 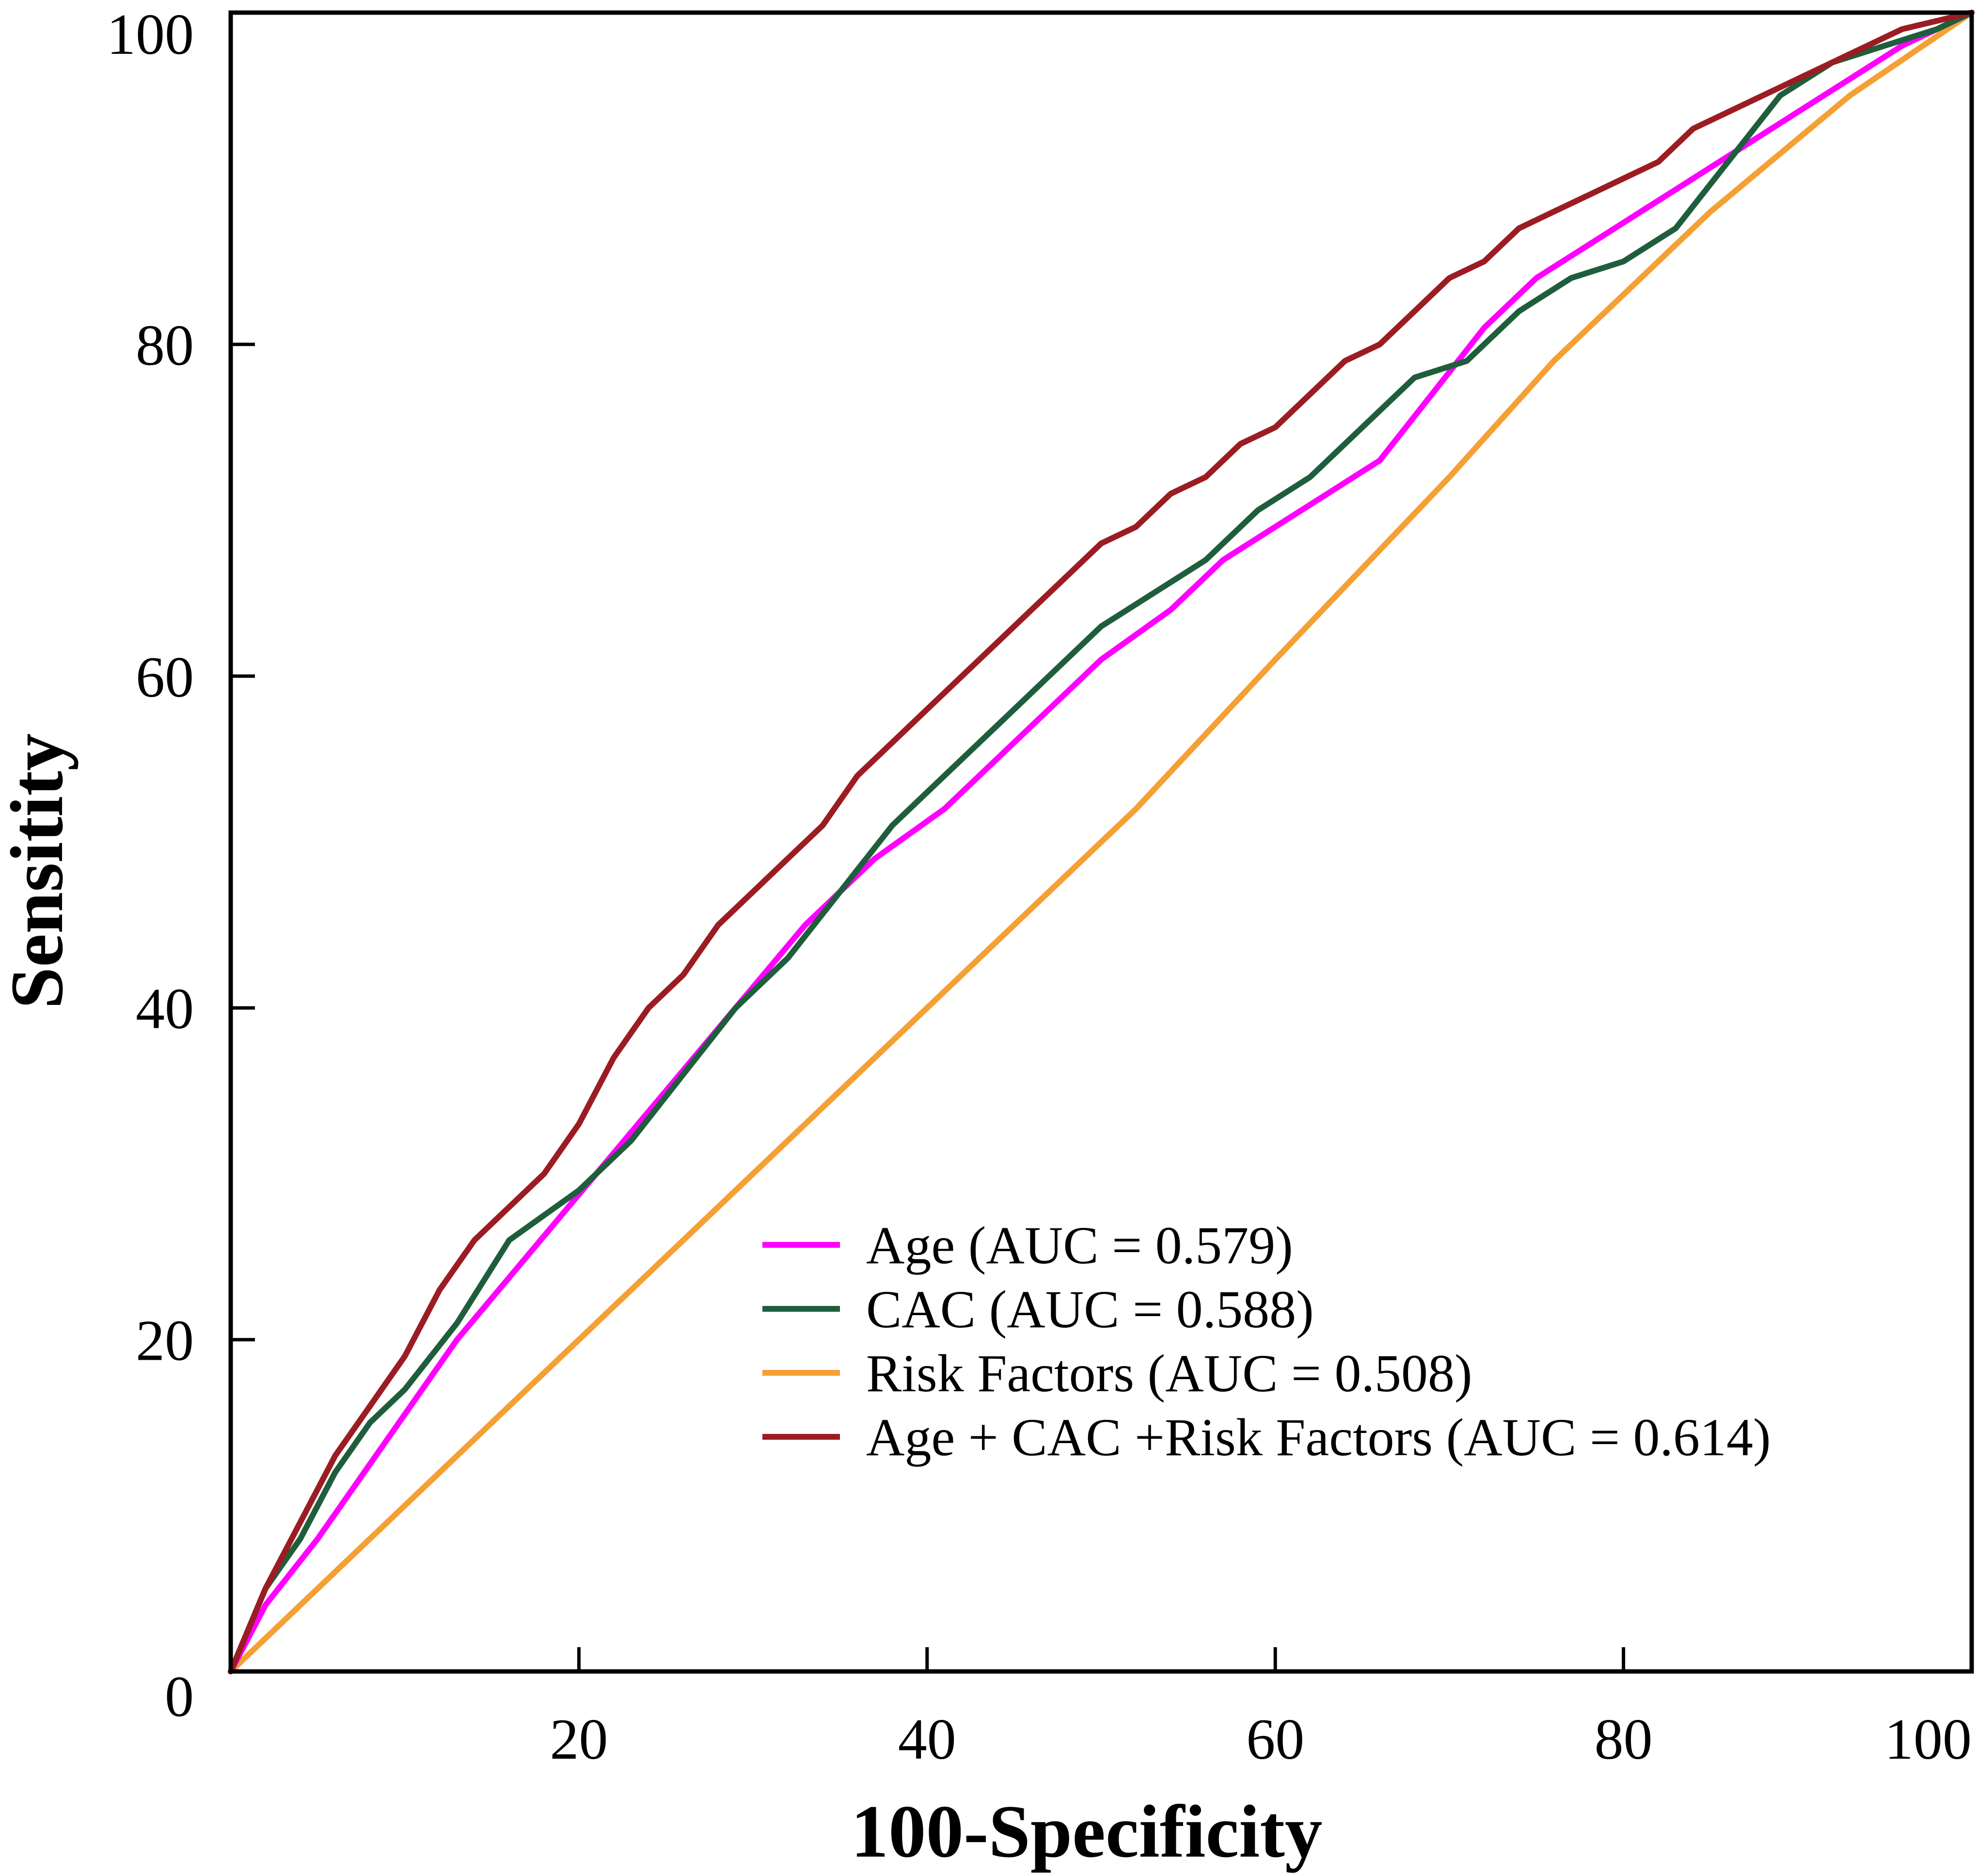 What do you see at coordinates (179, 1696) in the screenshot?
I see `y-tick-label: 0` at bounding box center [179, 1696].